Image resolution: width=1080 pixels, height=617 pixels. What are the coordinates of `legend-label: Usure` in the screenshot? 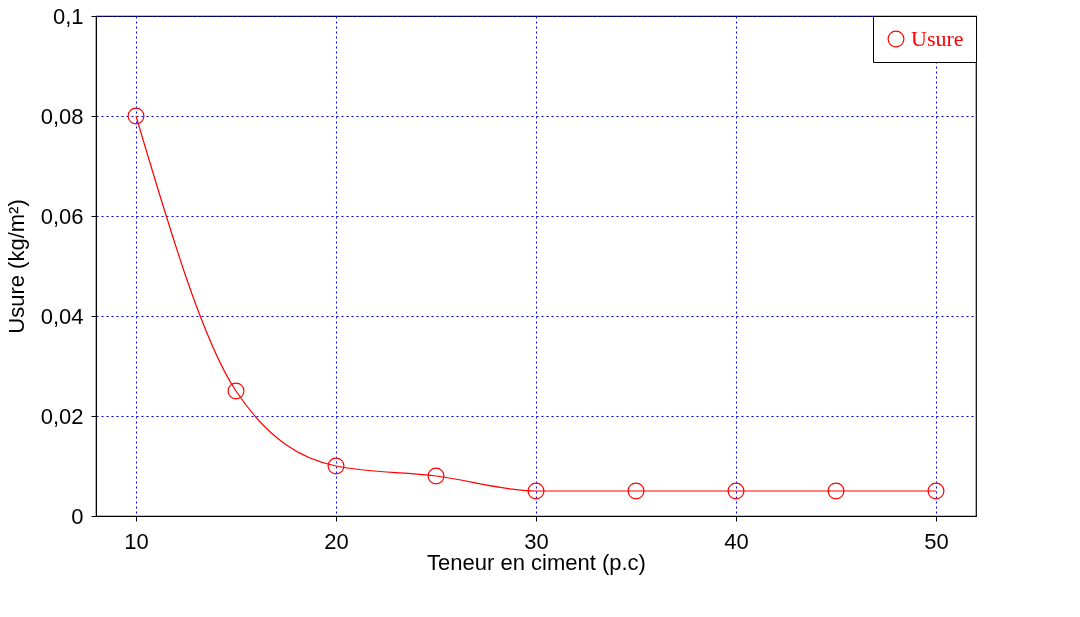 It's located at (937, 38).